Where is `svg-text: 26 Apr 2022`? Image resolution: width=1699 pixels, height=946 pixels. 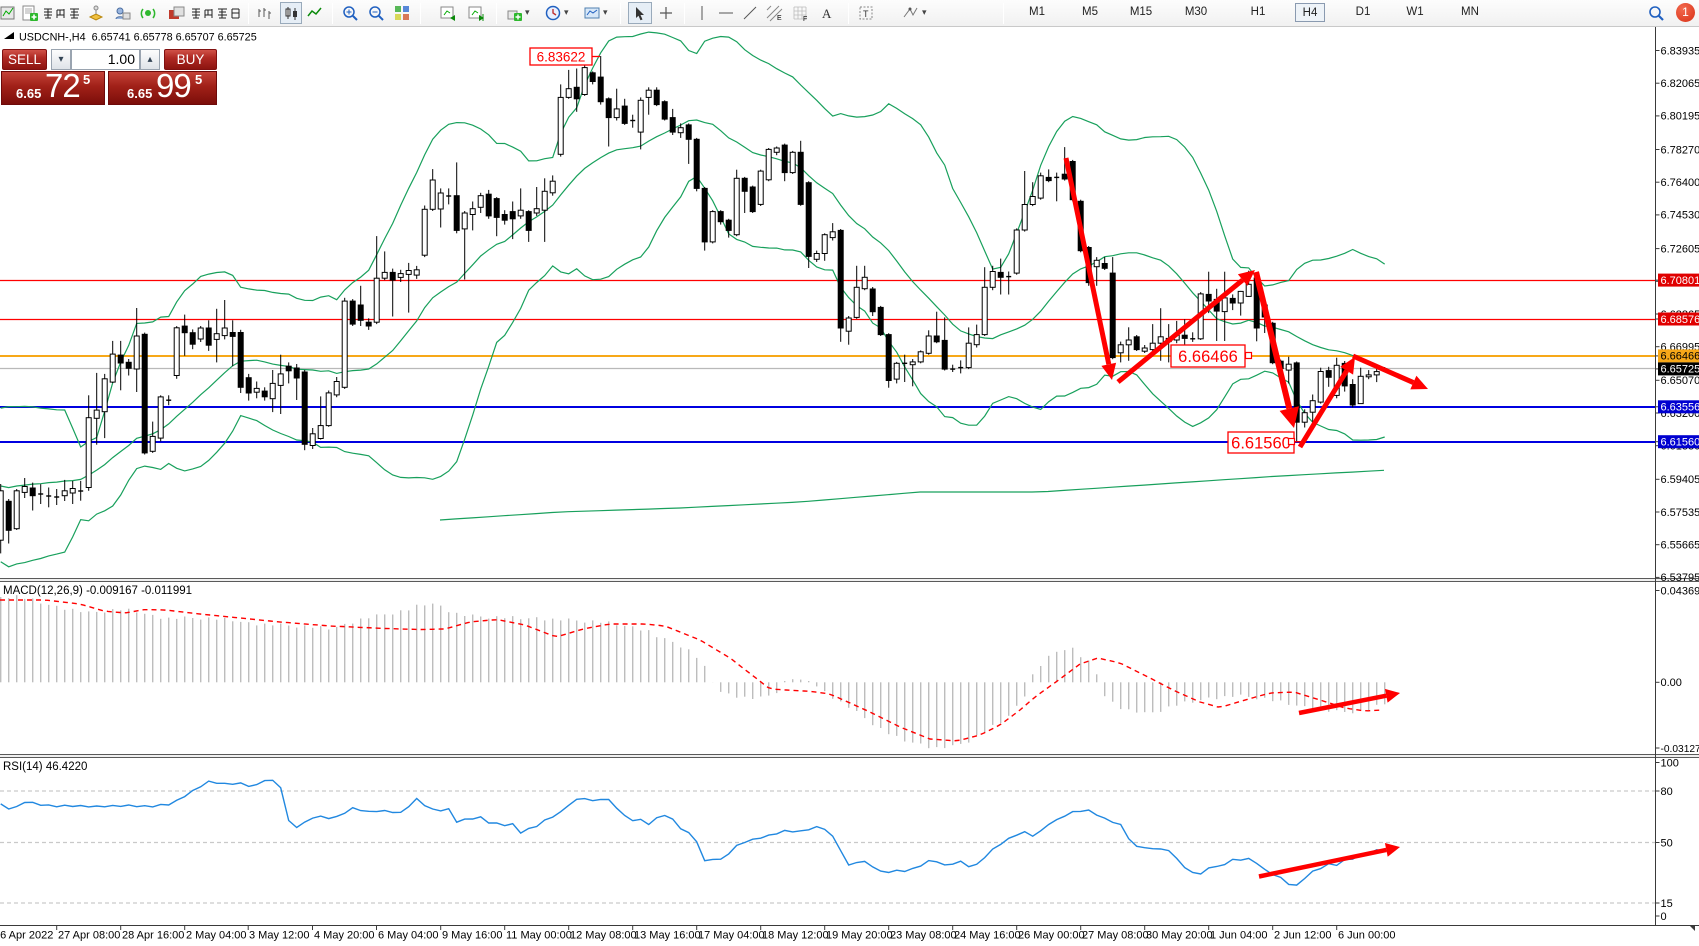
svg-text: 26 Apr 2022 is located at coordinates (26, 936).